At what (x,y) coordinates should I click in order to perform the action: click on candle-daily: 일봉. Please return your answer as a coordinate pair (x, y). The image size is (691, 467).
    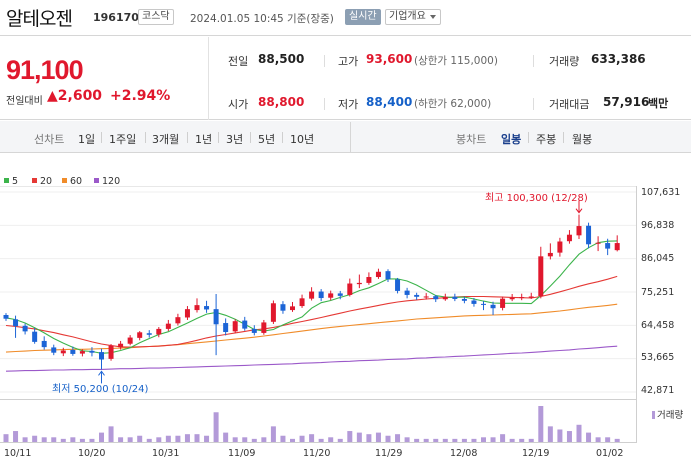
    Looking at the image, I should click on (511, 139).